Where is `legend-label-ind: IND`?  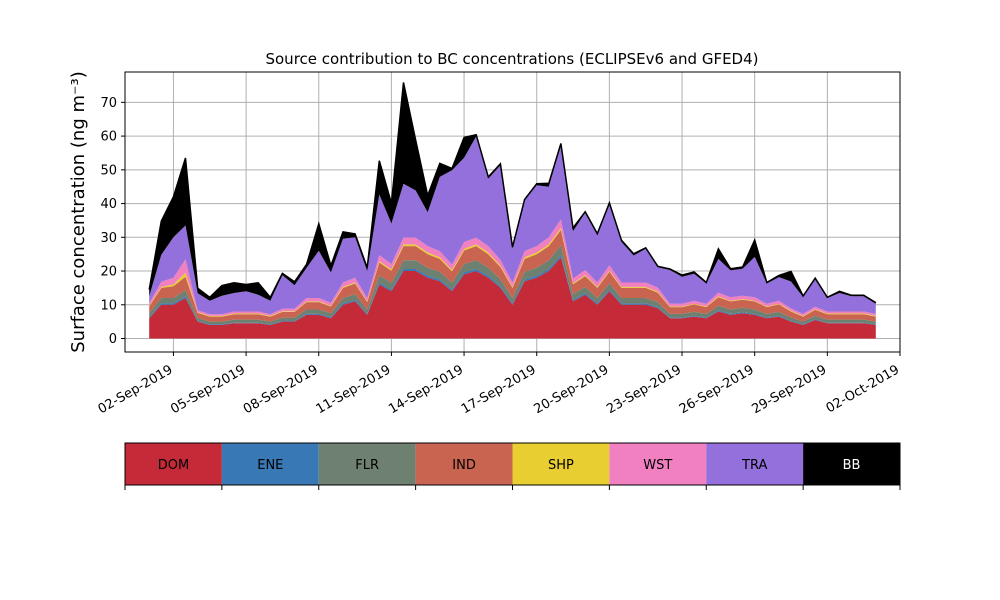
legend-label-ind: IND is located at coordinates (464, 465).